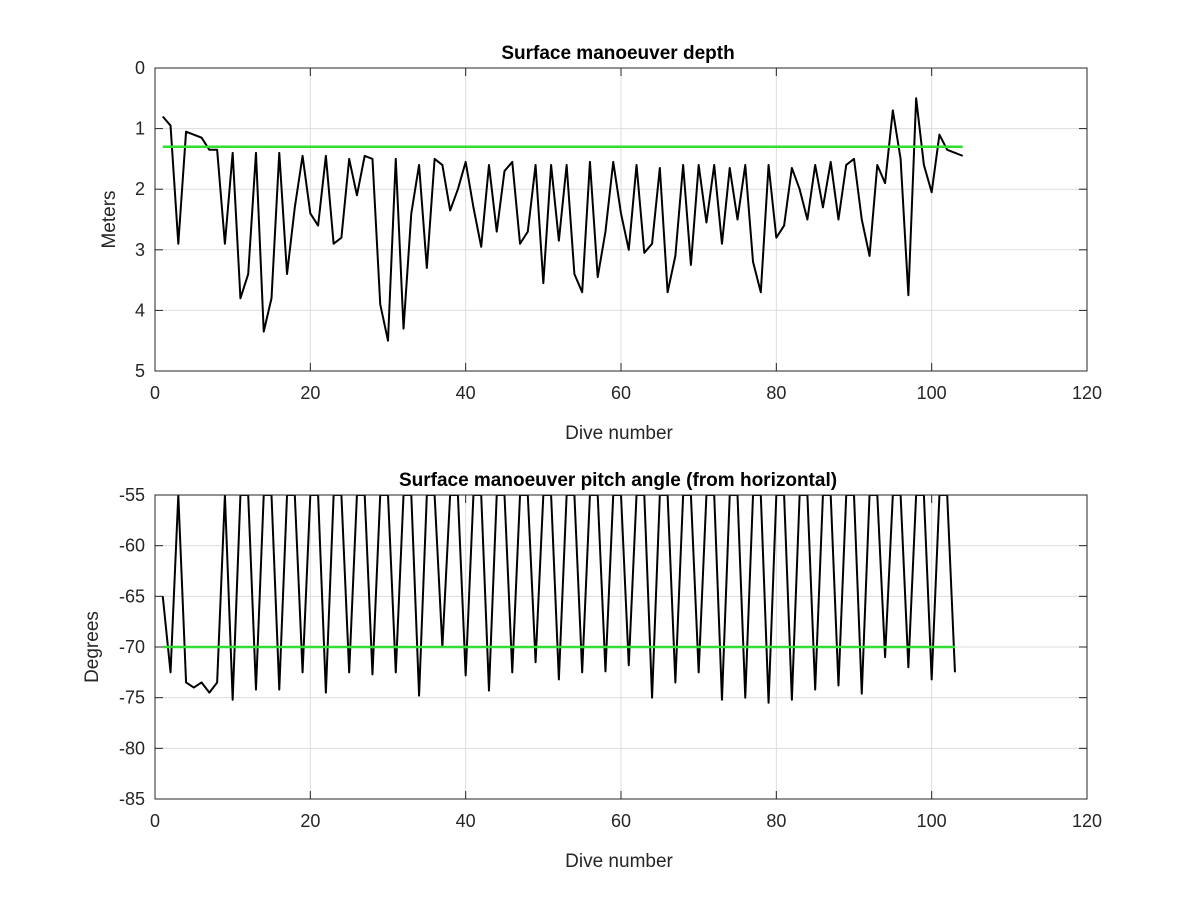  I want to click on y-tick-label: -85, so click(132, 799).